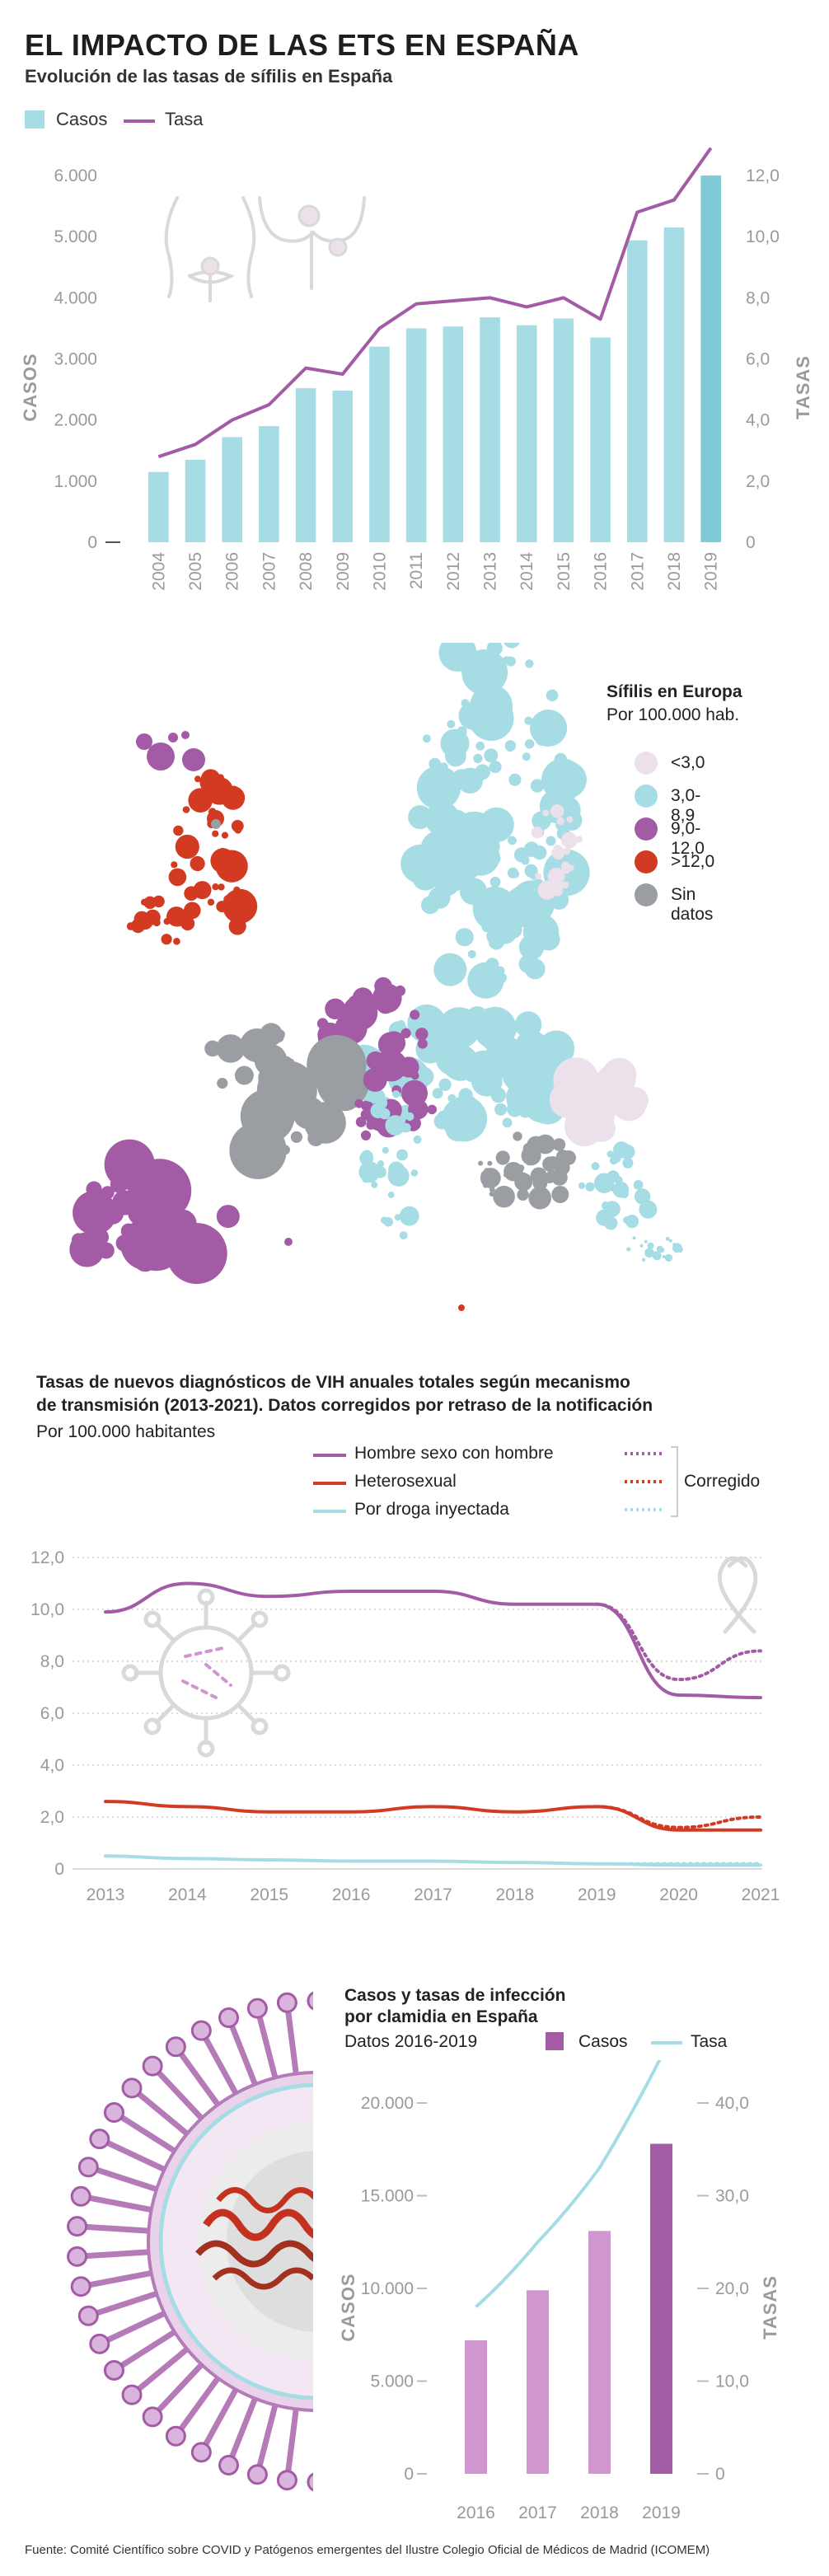 This screenshot has height=2576, width=829. What do you see at coordinates (433, 1816) in the screenshot?
I see `vih-line-hetero` at bounding box center [433, 1816].